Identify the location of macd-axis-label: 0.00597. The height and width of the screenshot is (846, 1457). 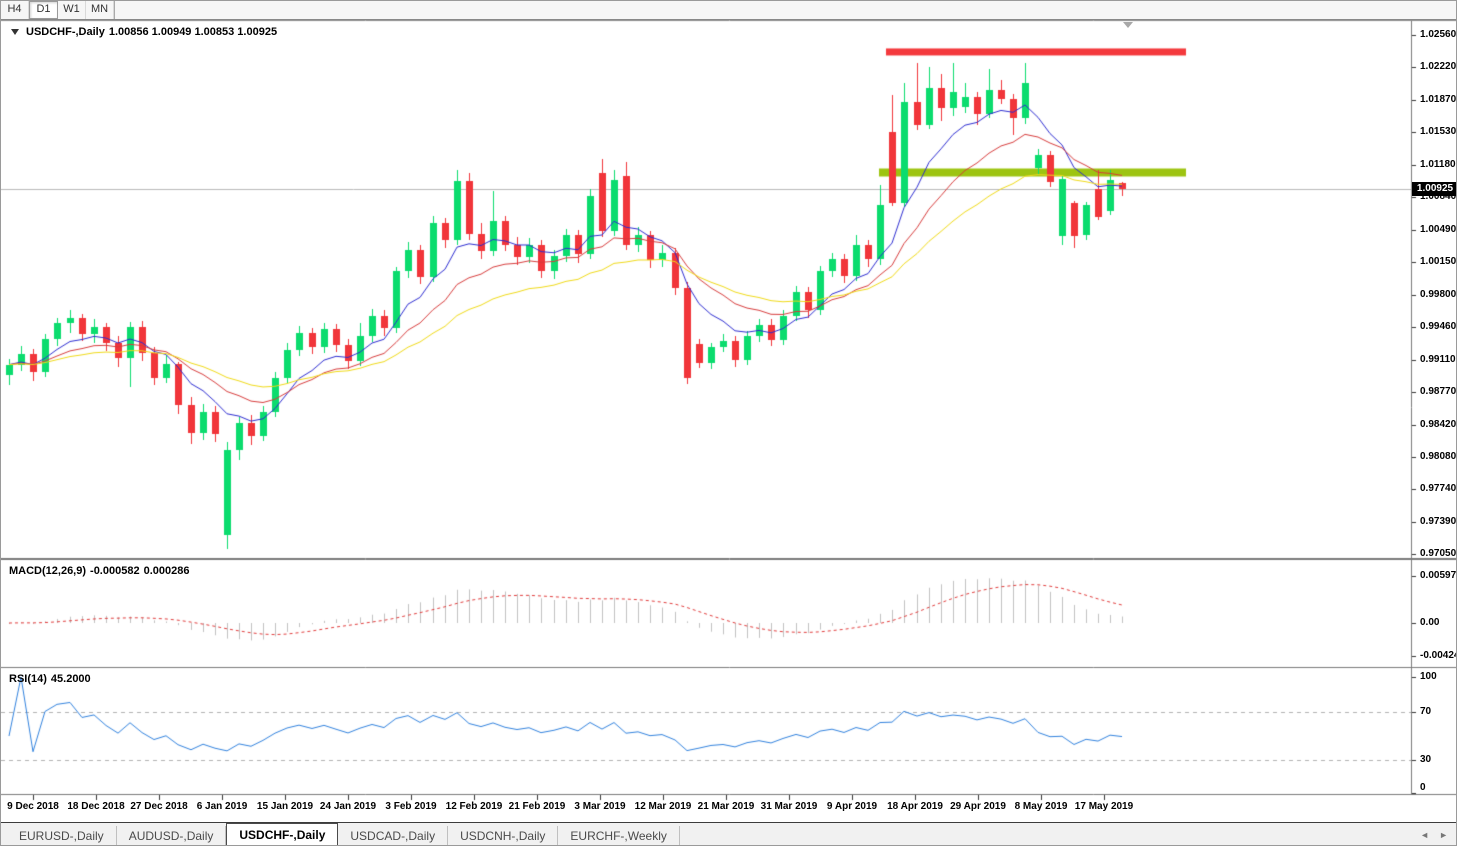
(1438, 575).